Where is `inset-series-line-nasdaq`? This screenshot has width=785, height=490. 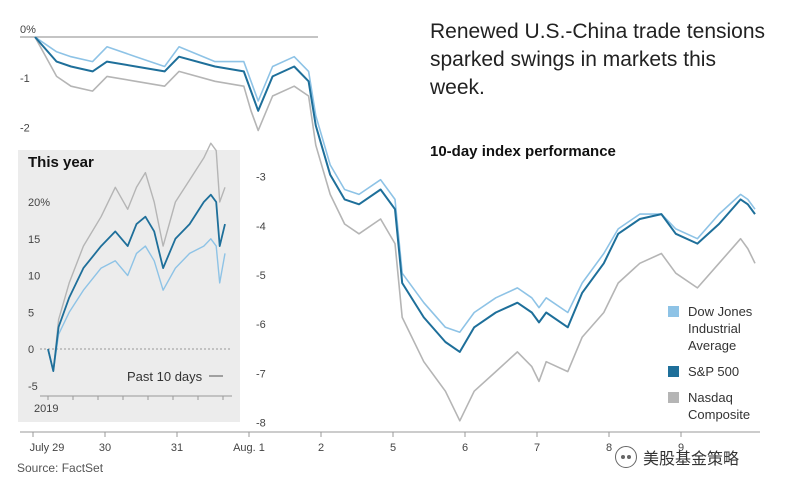
inset-series-line-nasdaq is located at coordinates (136, 257).